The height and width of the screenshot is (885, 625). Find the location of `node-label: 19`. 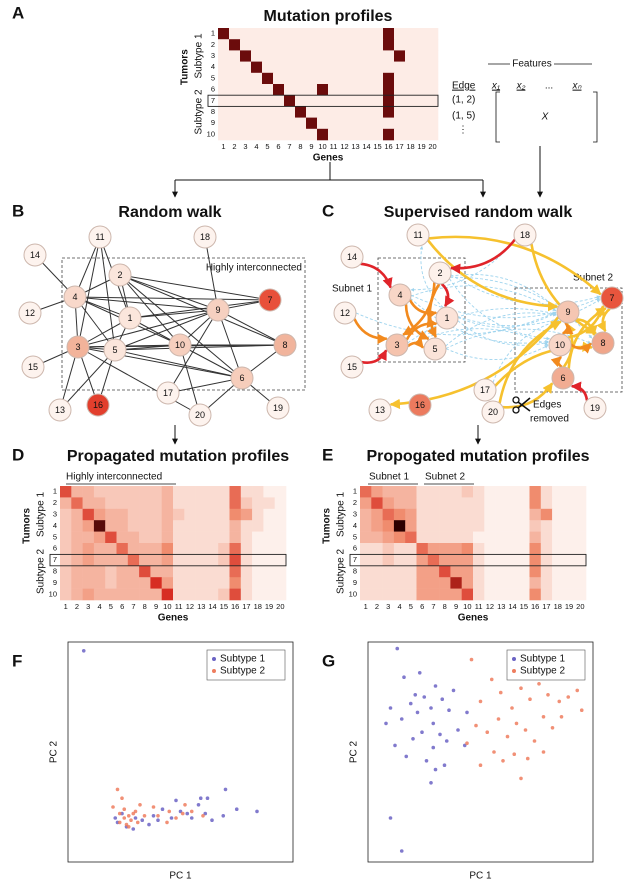

node-label: 19 is located at coordinates (595, 408).